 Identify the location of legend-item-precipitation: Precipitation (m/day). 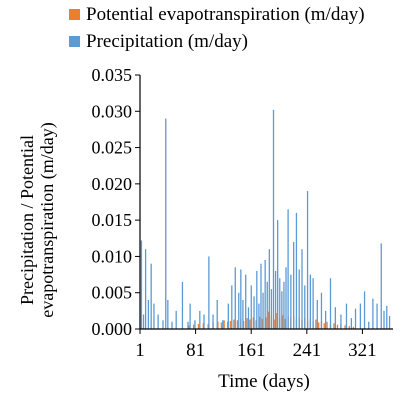
(158, 41).